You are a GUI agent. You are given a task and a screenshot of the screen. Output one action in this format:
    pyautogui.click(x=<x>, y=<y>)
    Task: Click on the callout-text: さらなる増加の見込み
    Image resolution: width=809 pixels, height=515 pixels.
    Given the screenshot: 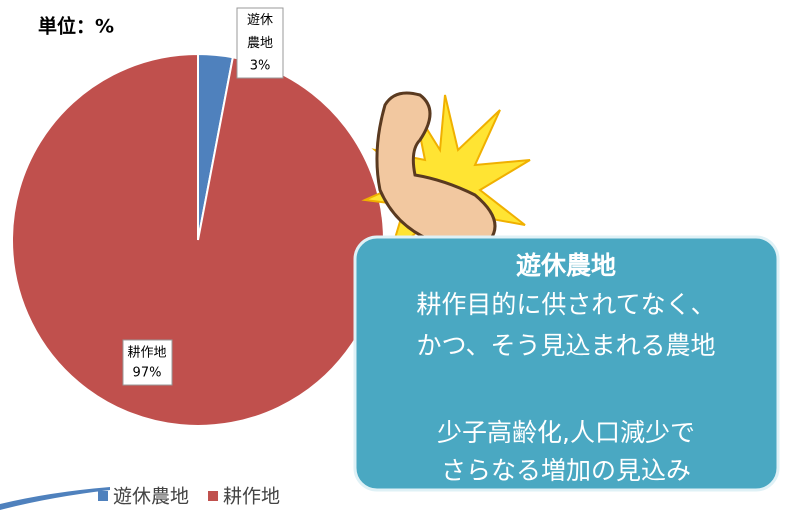 What is the action you would take?
    pyautogui.click(x=566, y=470)
    